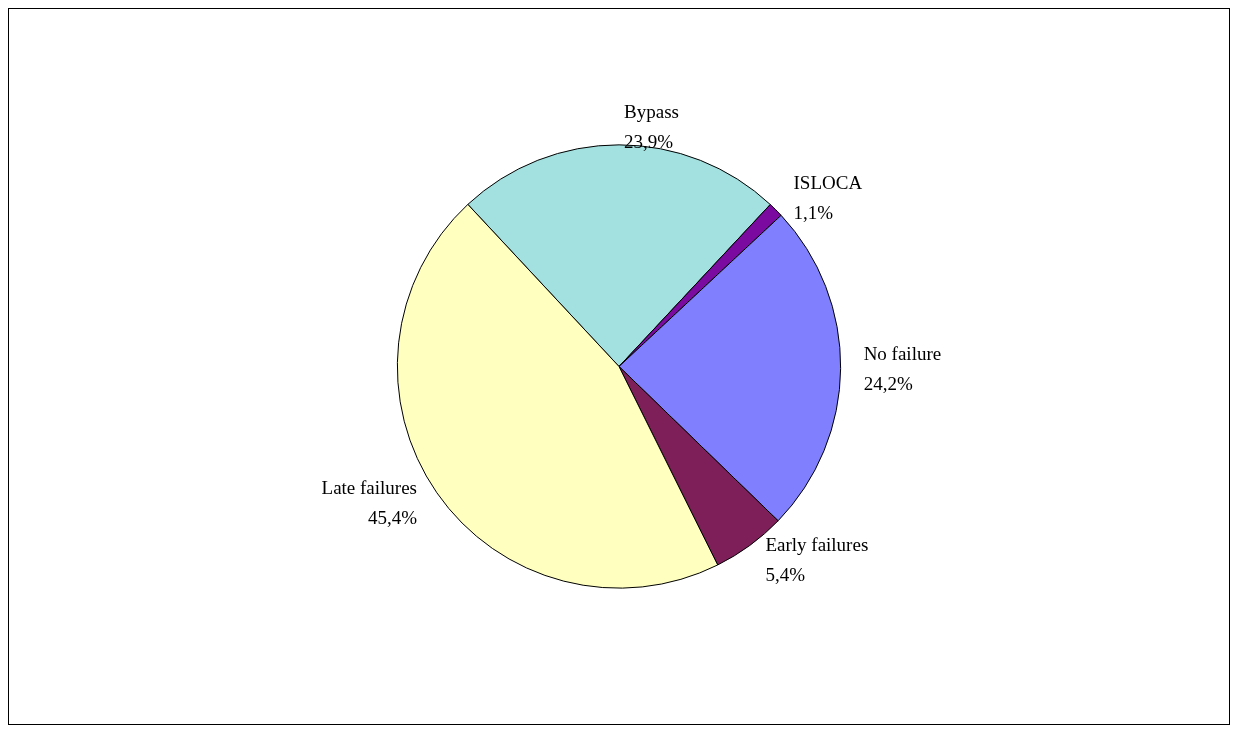 This screenshot has width=1252, height=738. I want to click on slice-label: No failure, so click(902, 354).